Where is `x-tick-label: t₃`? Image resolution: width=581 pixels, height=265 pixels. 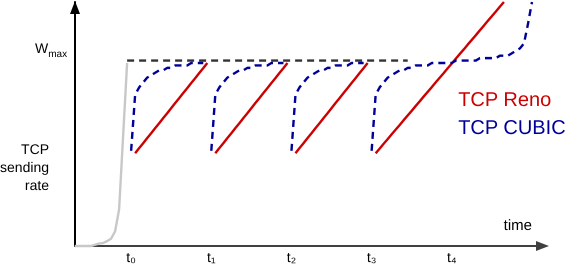
x-tick-label: t₃ is located at coordinates (371, 257).